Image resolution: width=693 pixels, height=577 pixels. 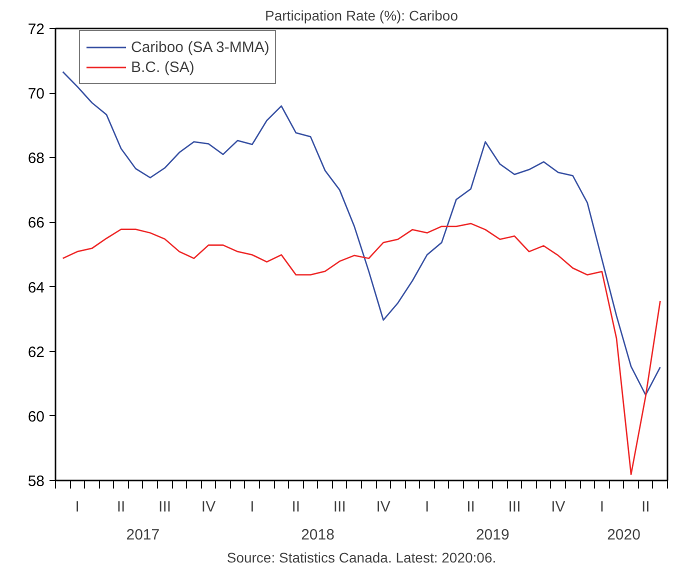 What do you see at coordinates (317, 535) in the screenshot?
I see `text: 2018` at bounding box center [317, 535].